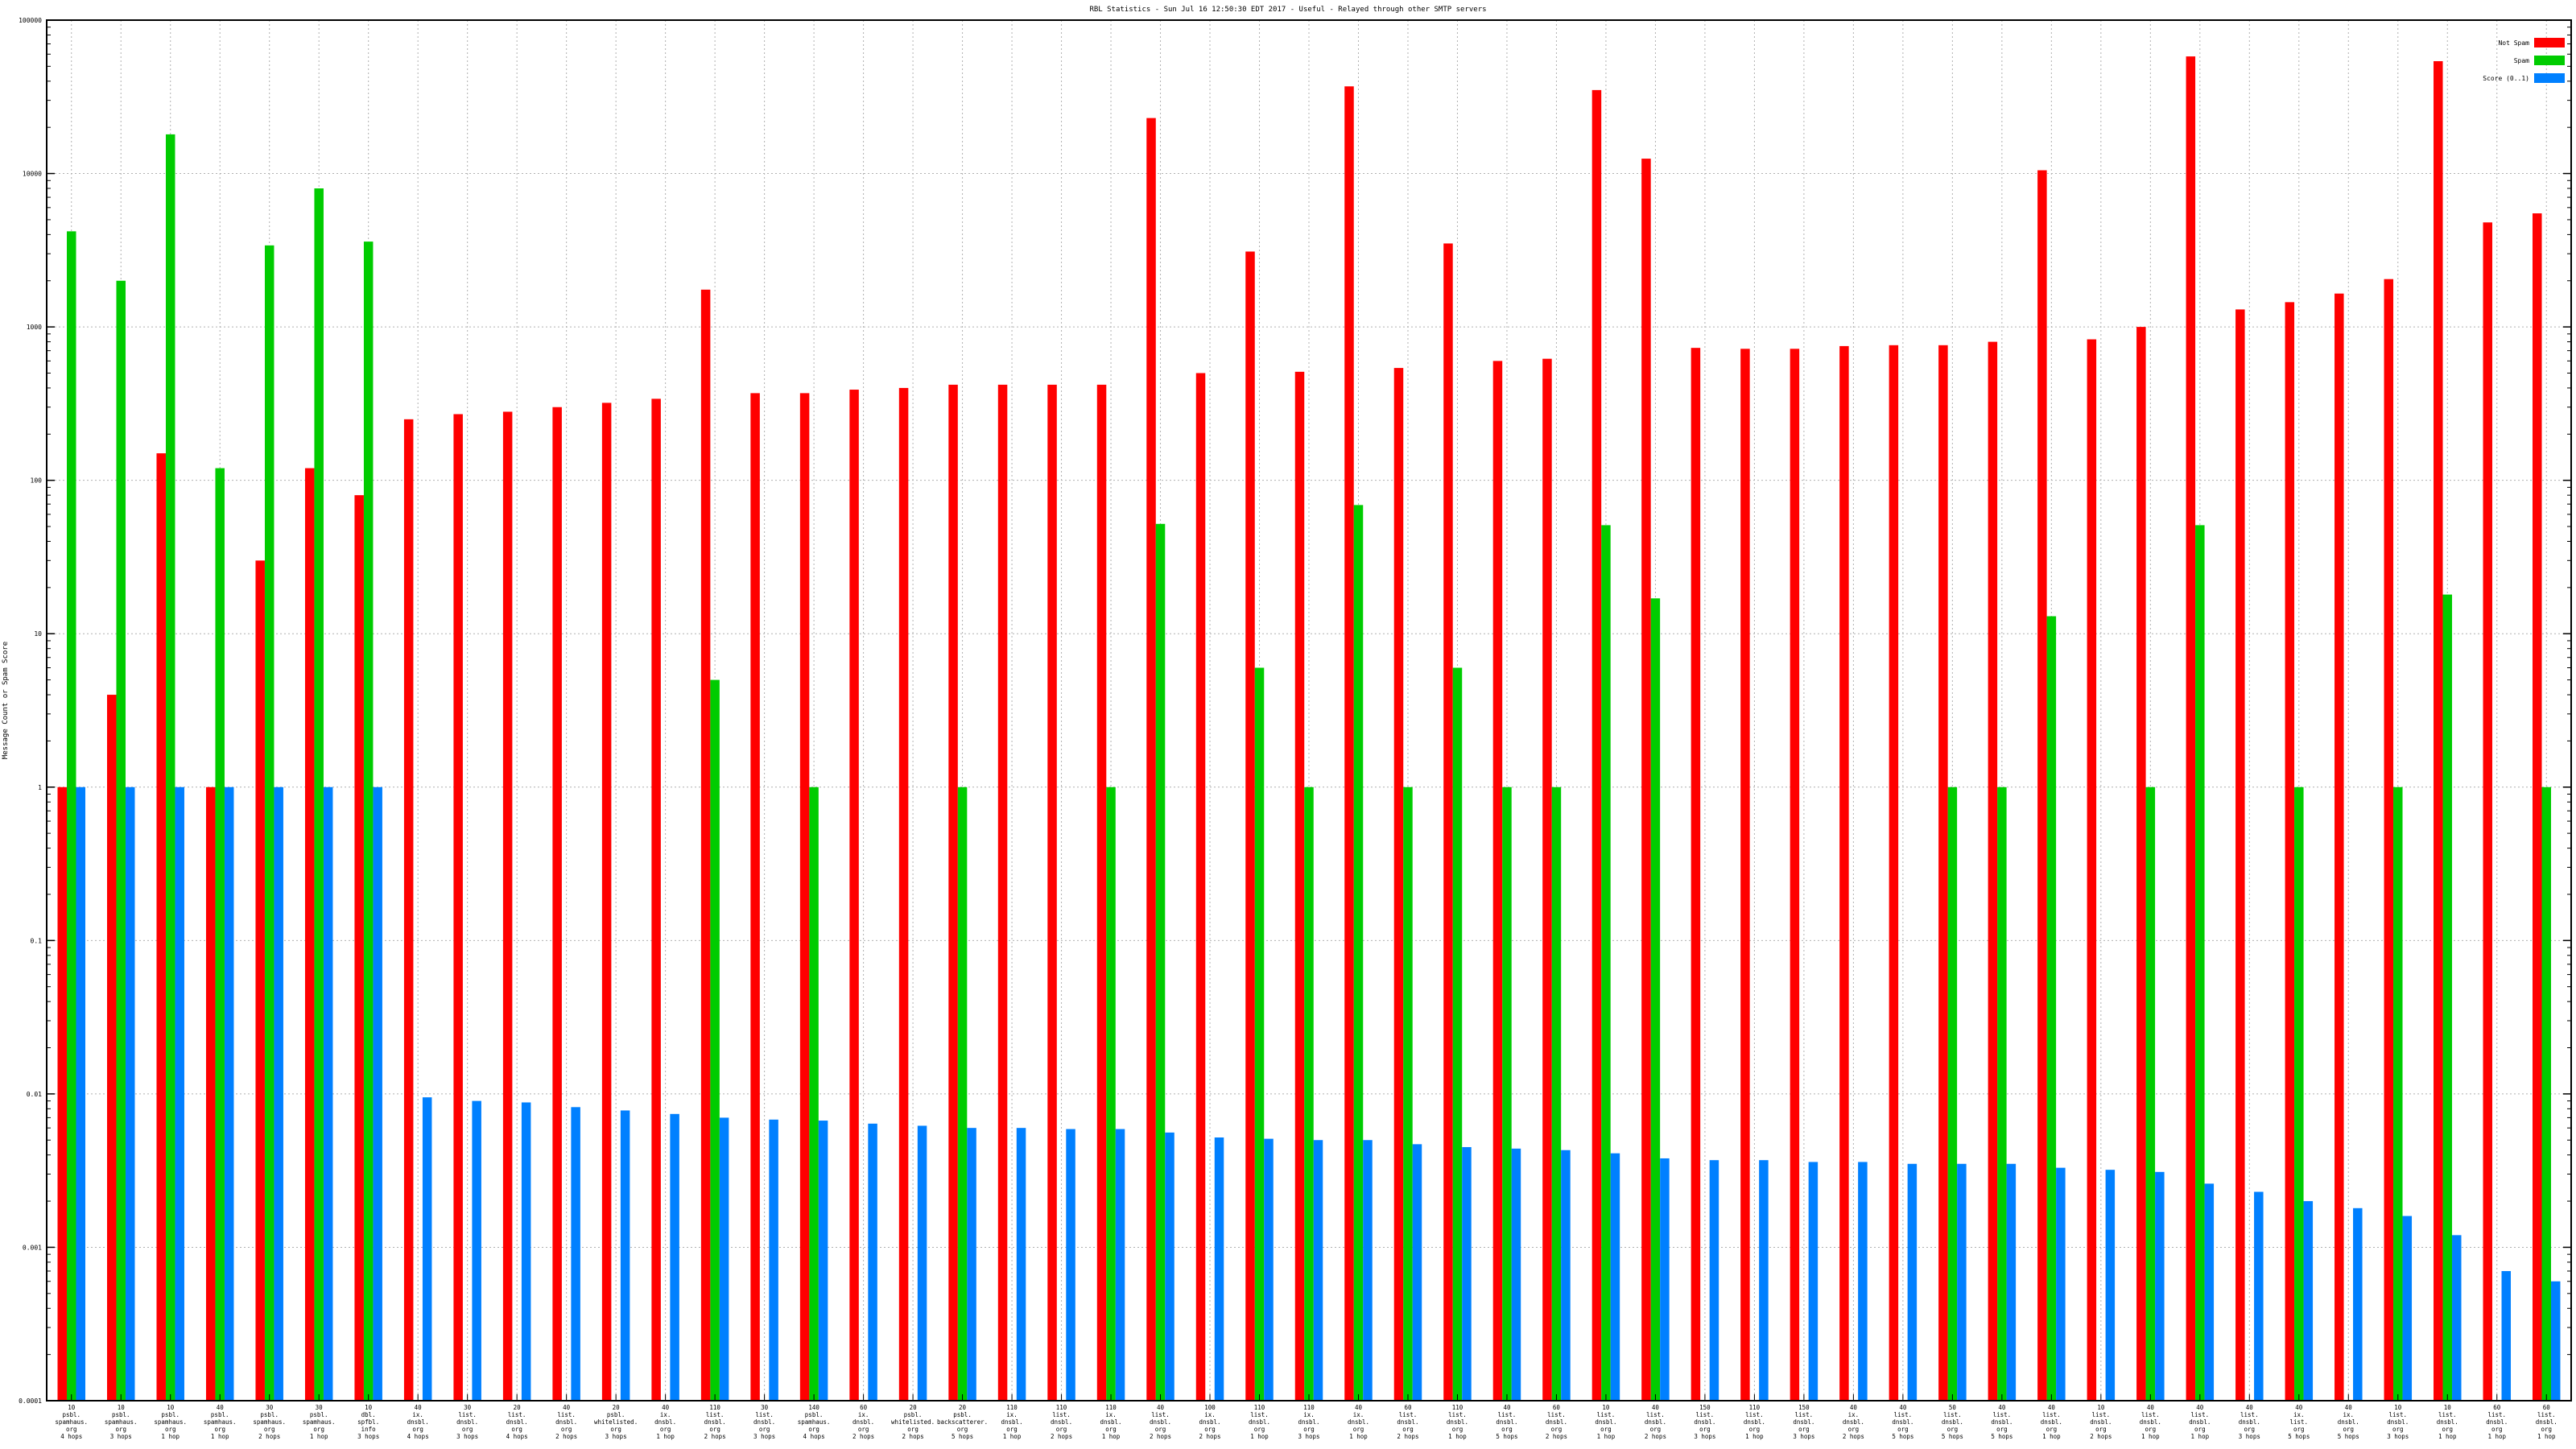 The width and height of the screenshot is (2576, 1449). I want to click on x-tick-label: 20 psbl. backscatterer. org 5 hops, so click(962, 1422).